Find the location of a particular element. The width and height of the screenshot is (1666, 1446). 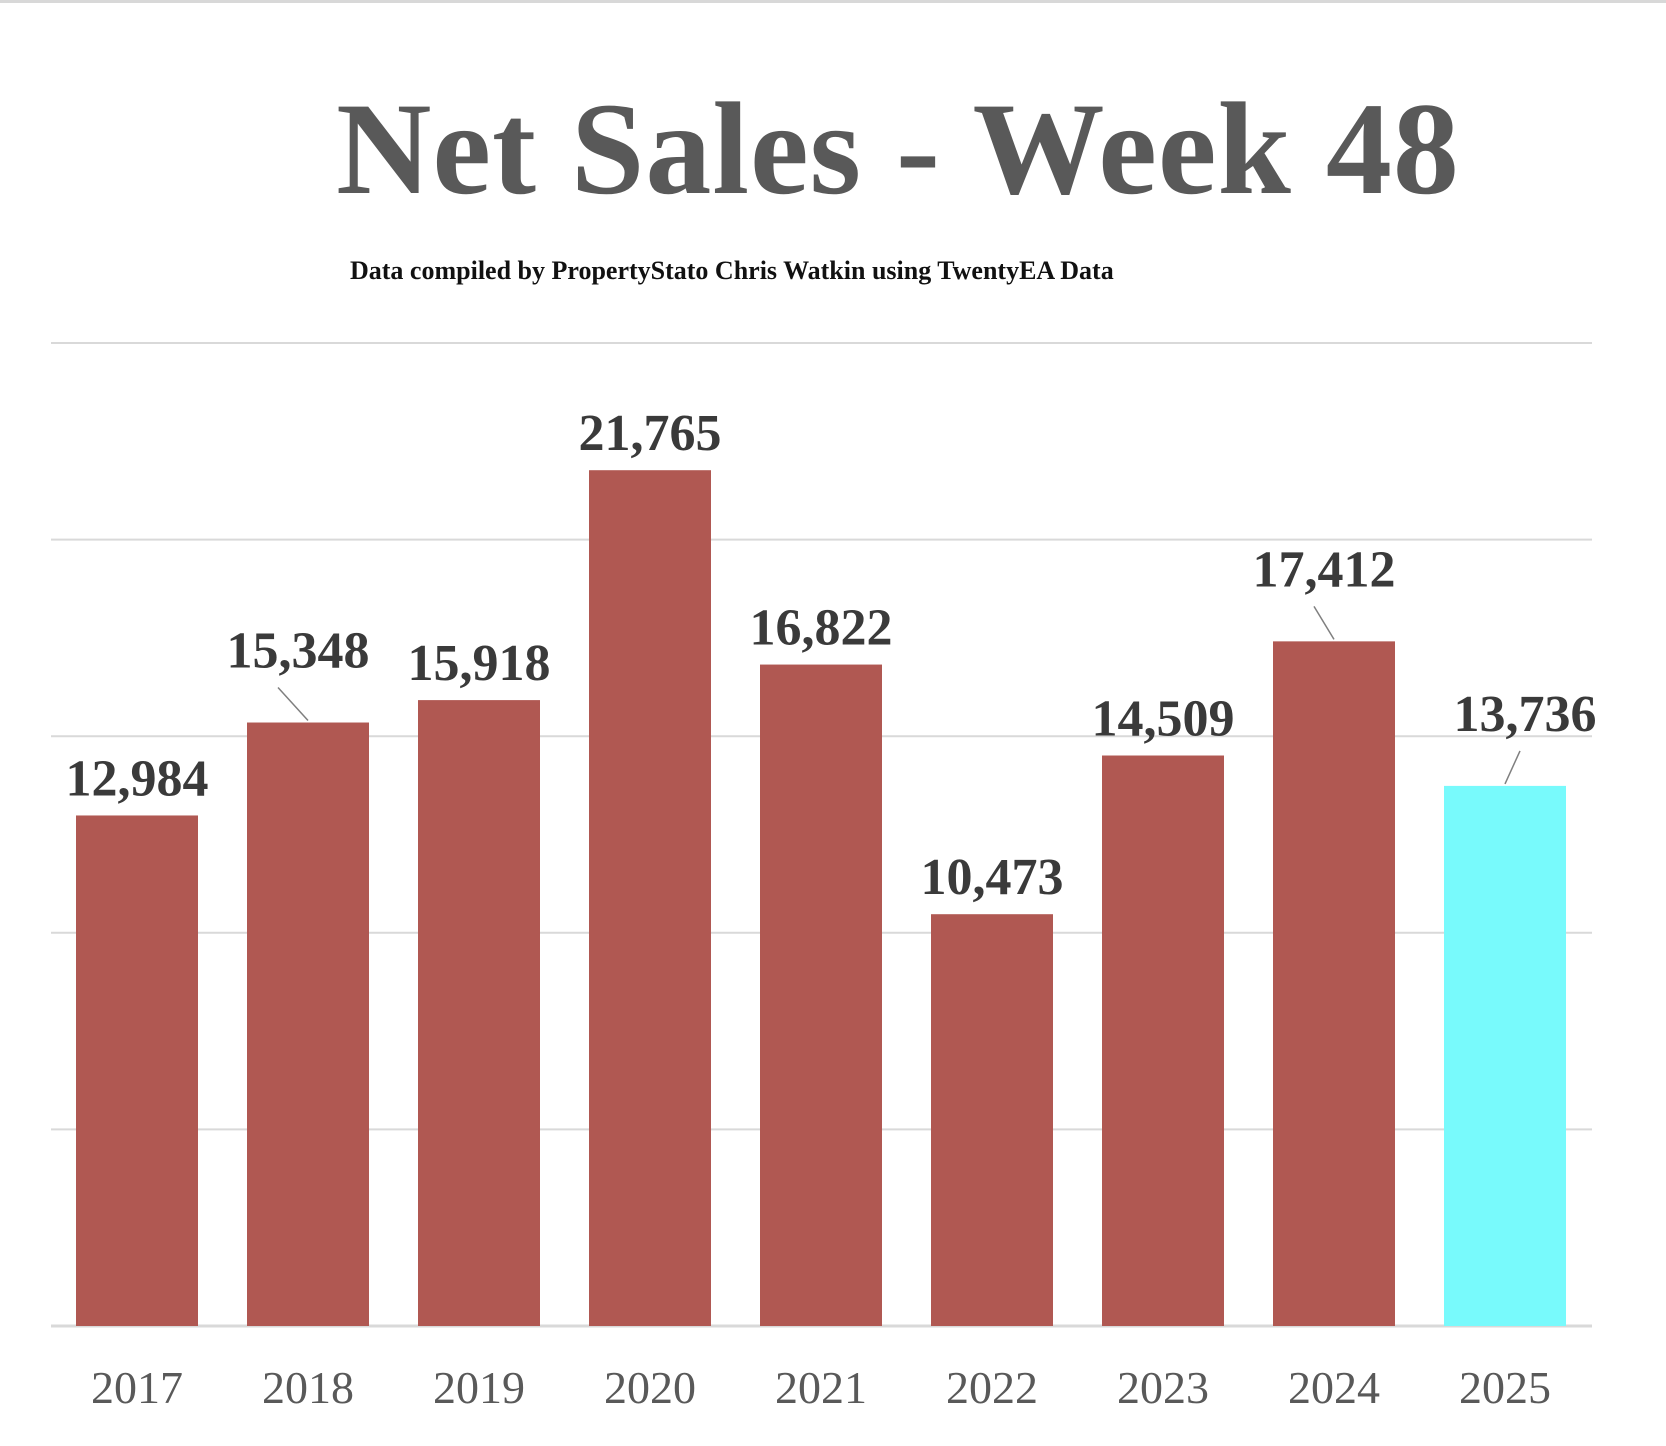

data-label-2021: 16,822 is located at coordinates (821, 628).